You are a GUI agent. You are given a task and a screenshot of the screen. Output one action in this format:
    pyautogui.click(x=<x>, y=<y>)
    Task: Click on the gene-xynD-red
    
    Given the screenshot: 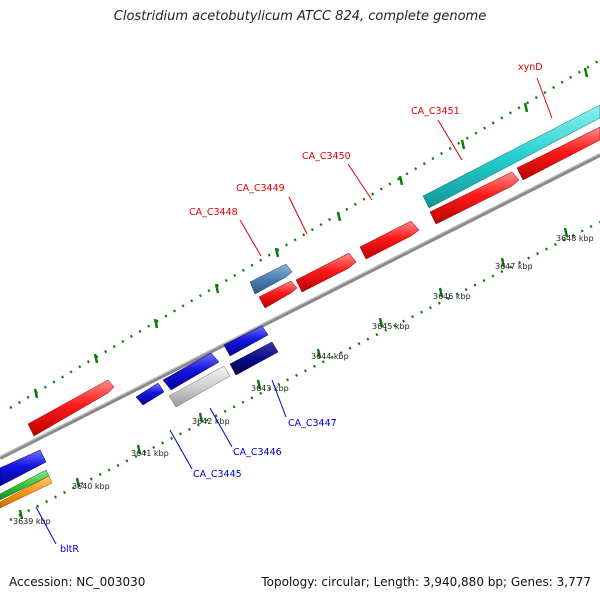 What is the action you would take?
    pyautogui.click(x=558, y=153)
    